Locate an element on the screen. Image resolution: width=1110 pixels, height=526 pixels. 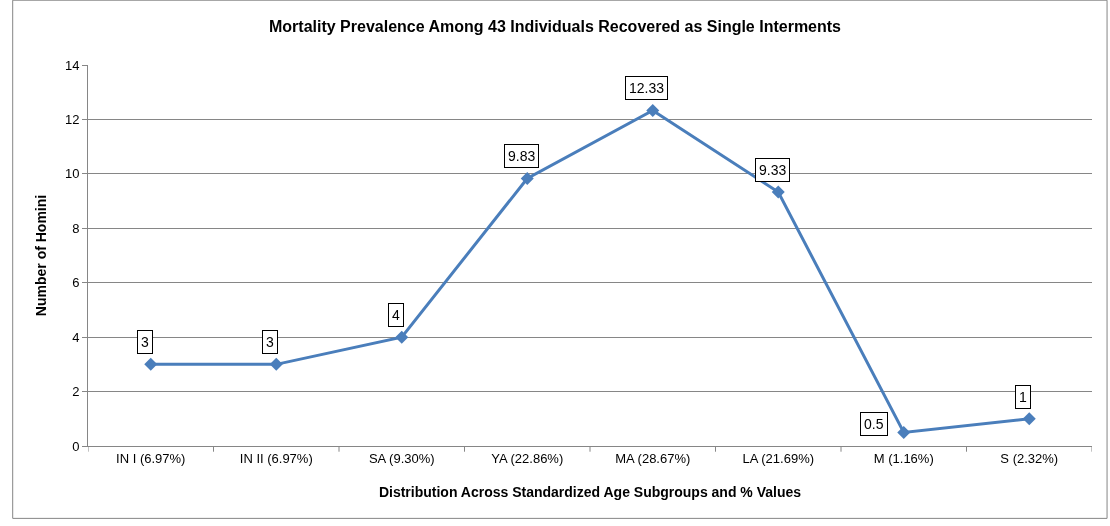
y-tick-label: 14 is located at coordinates (72, 65).